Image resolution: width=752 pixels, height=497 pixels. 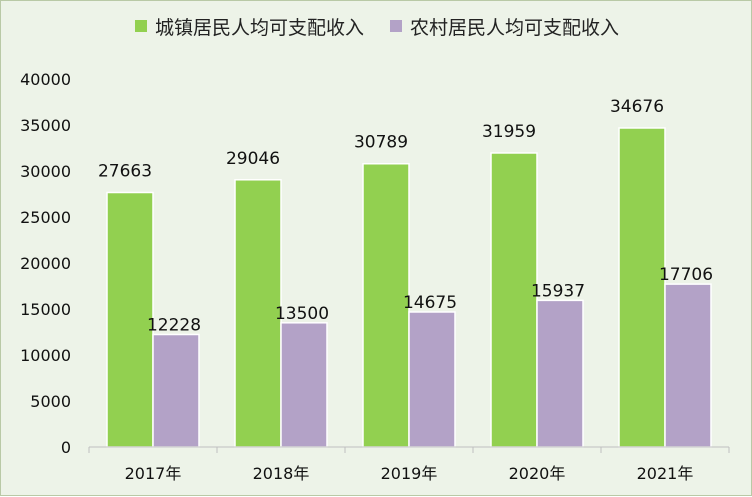 I want to click on legend-label-rural: 农村居民人均可支配收入, so click(x=515, y=27).